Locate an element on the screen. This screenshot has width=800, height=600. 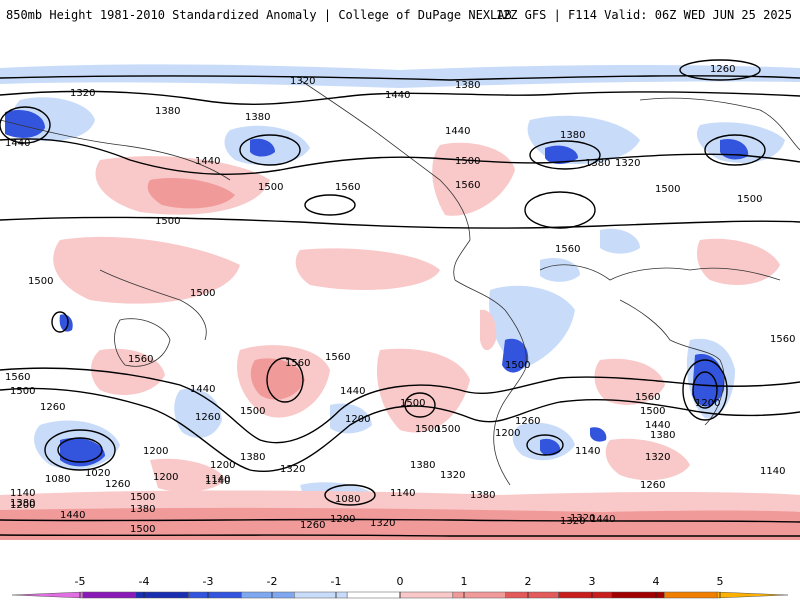
colorbar-tick-label: -2 is located at coordinates (272, 581).